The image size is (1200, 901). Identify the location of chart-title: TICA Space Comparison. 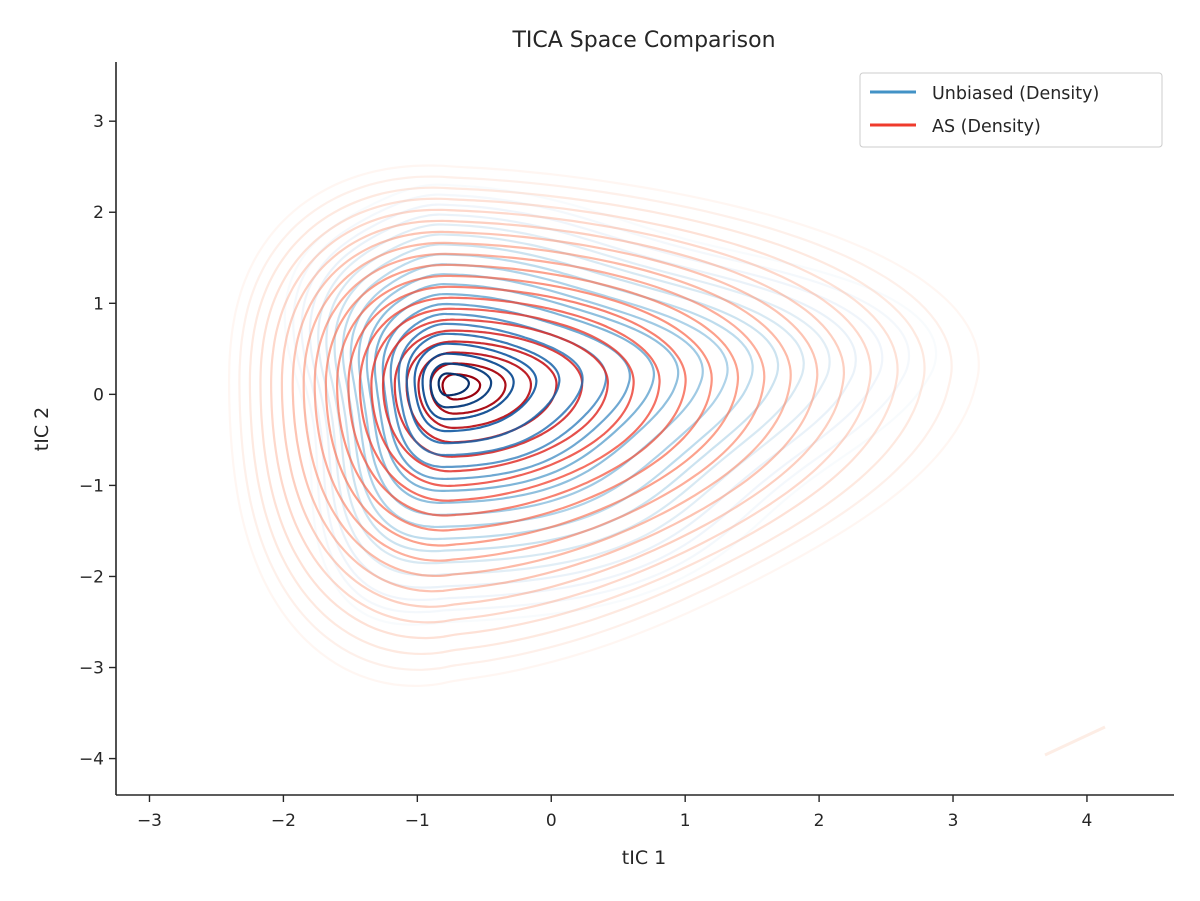
(643, 40).